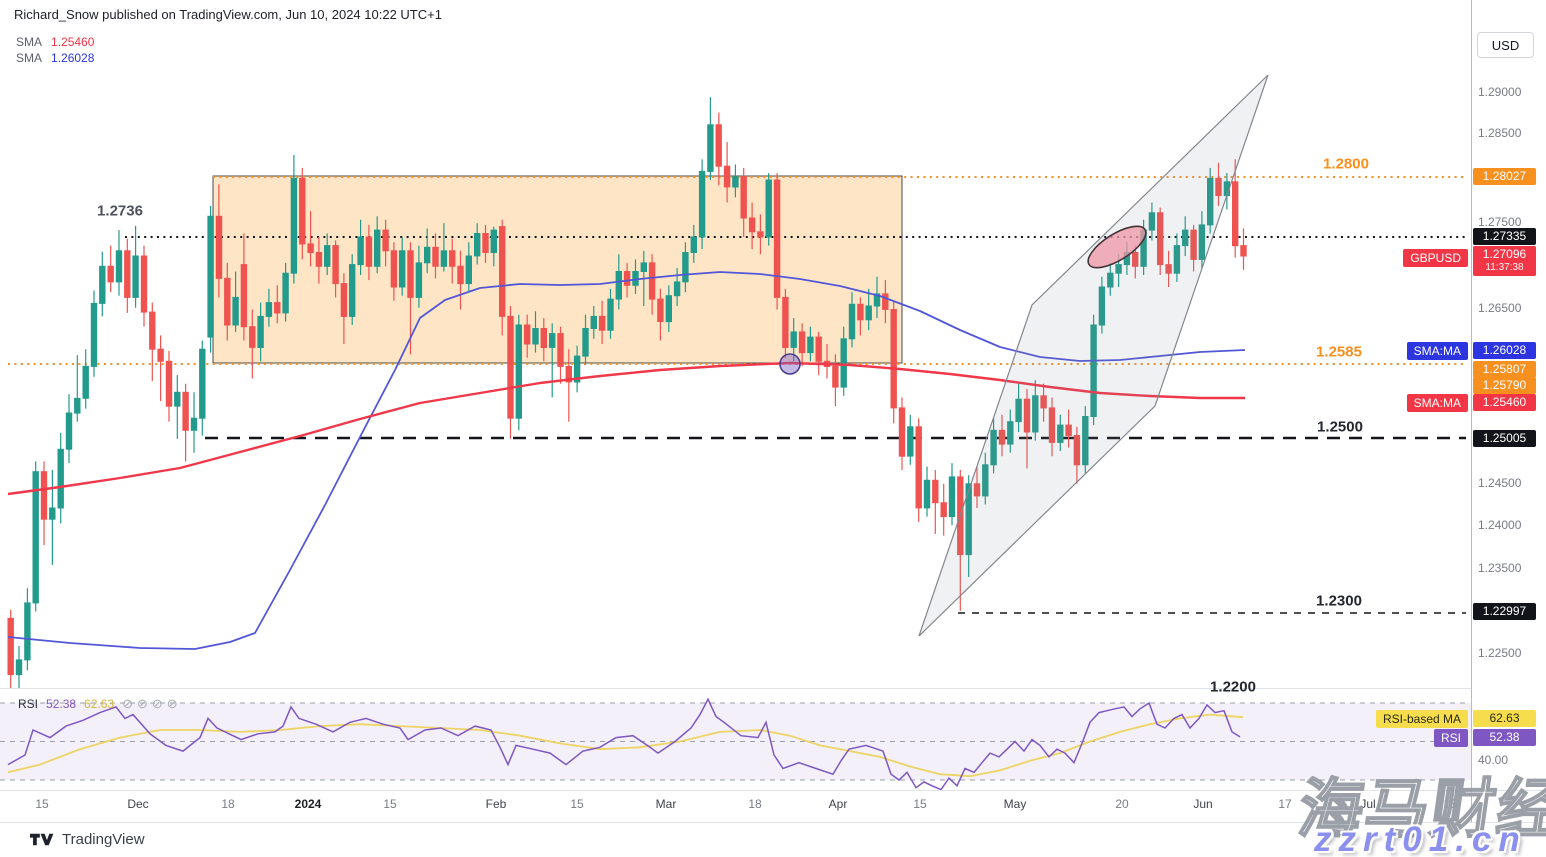 The image size is (1546, 857). I want to click on price-badge: 1.27096 11:37:38, so click(1504, 261).